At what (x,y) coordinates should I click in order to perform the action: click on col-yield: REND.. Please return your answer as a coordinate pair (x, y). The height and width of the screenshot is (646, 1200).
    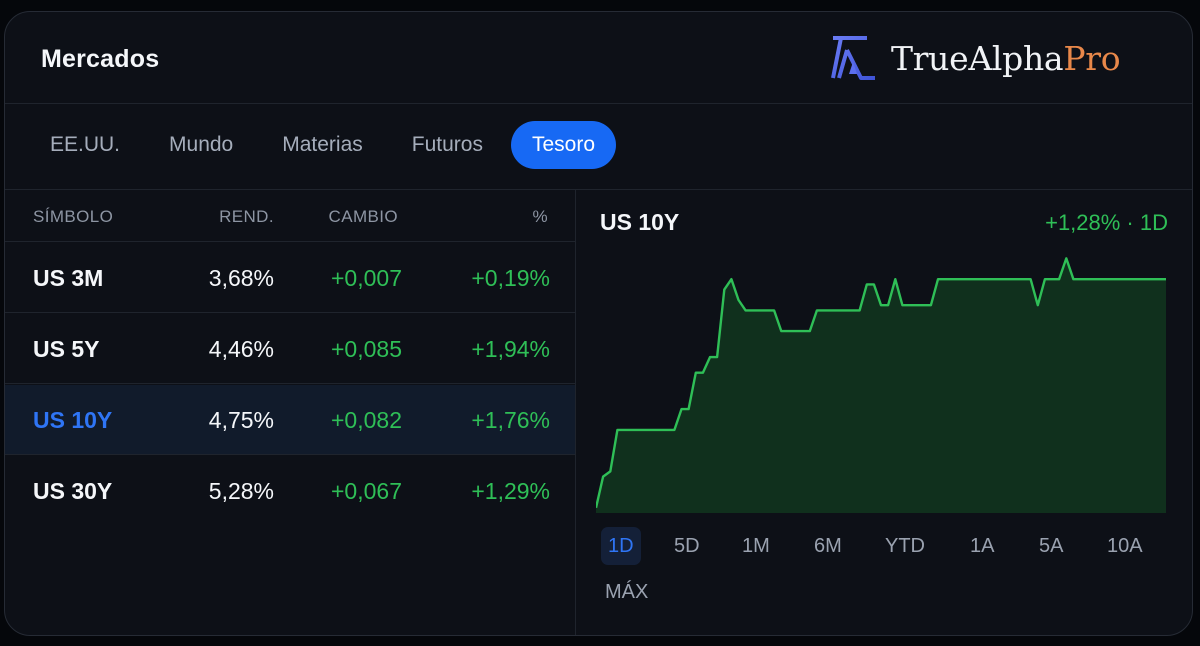
    Looking at the image, I should click on (246, 216).